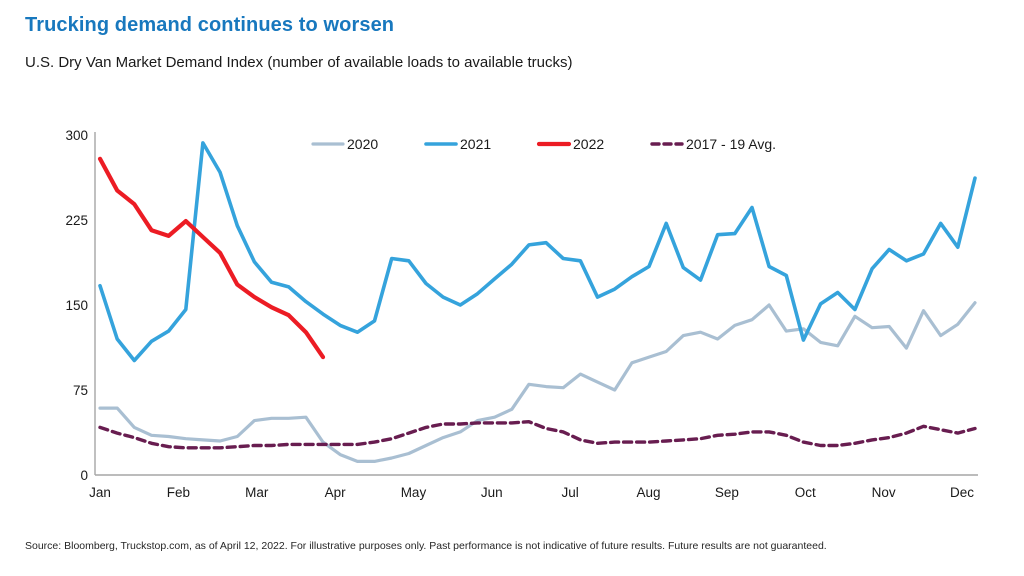 Image resolution: width=1024 pixels, height=576 pixels. Describe the element at coordinates (76, 305) in the screenshot. I see `y-axis-tick-150: 150` at that location.